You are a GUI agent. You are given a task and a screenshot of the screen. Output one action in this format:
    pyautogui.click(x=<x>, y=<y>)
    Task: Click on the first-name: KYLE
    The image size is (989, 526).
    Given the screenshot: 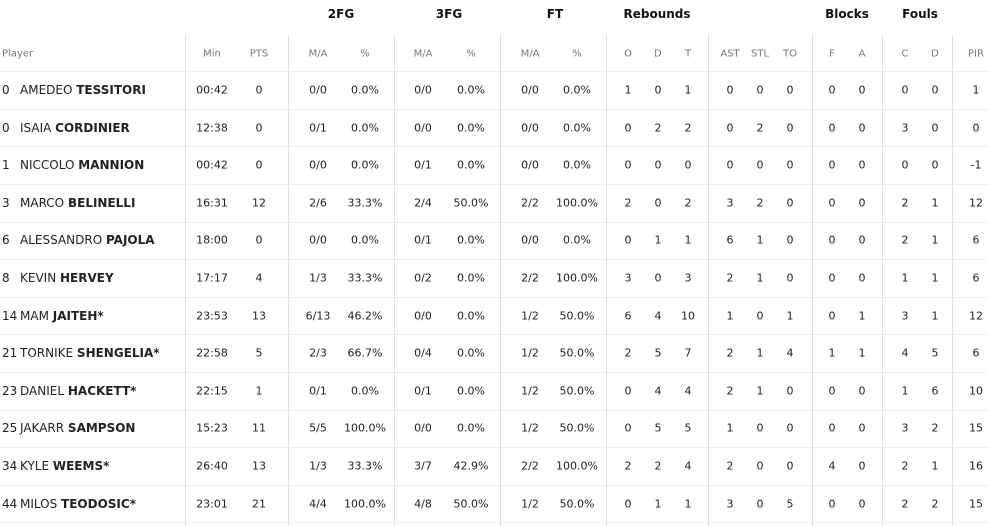 What is the action you would take?
    pyautogui.click(x=35, y=466)
    